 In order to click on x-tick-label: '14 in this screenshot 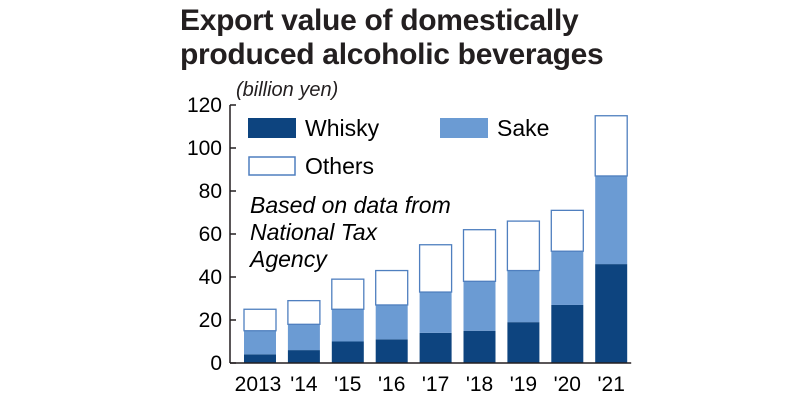, I will do `click(304, 384)`.